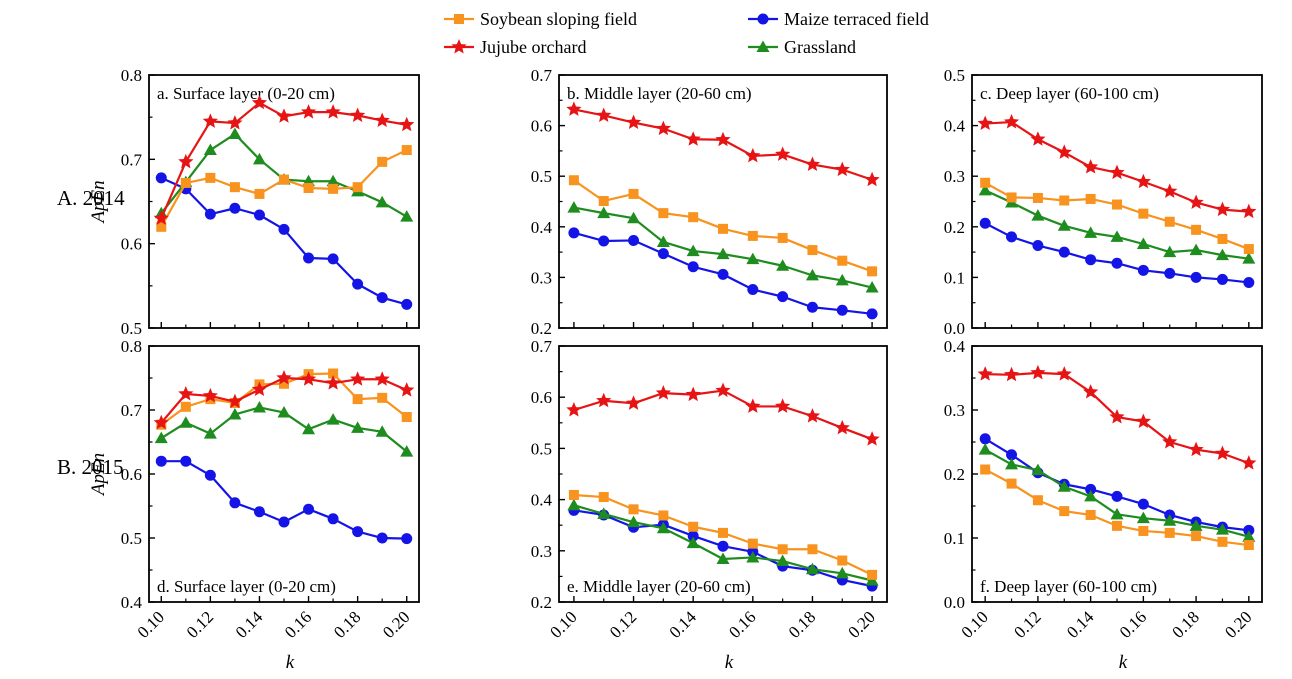  I want to click on x-tick-label: 0.10, so click(975, 624).